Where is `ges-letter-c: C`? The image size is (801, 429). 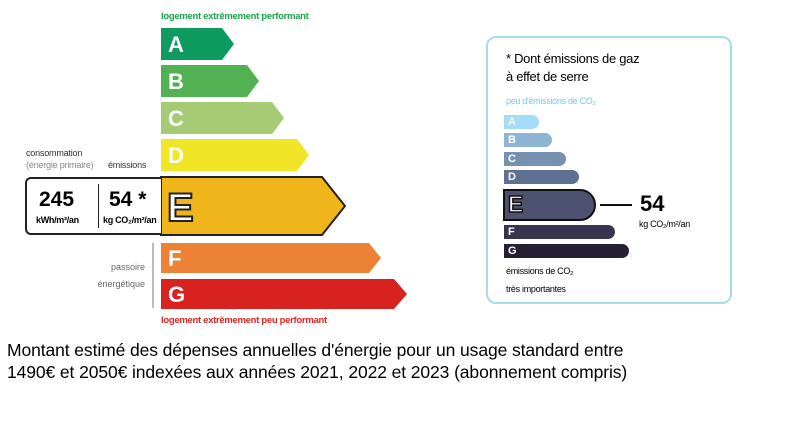
ges-letter-c: C is located at coordinates (512, 159).